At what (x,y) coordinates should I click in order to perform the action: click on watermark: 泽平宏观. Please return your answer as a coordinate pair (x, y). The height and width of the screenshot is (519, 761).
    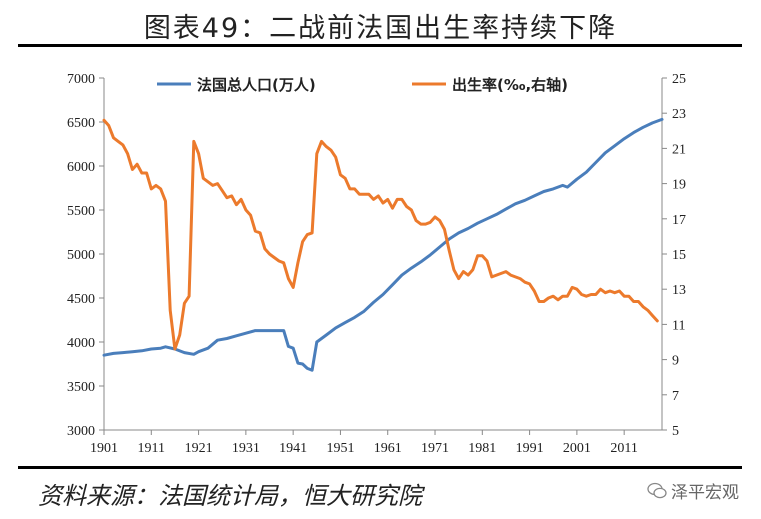
    Looking at the image, I should click on (693, 490).